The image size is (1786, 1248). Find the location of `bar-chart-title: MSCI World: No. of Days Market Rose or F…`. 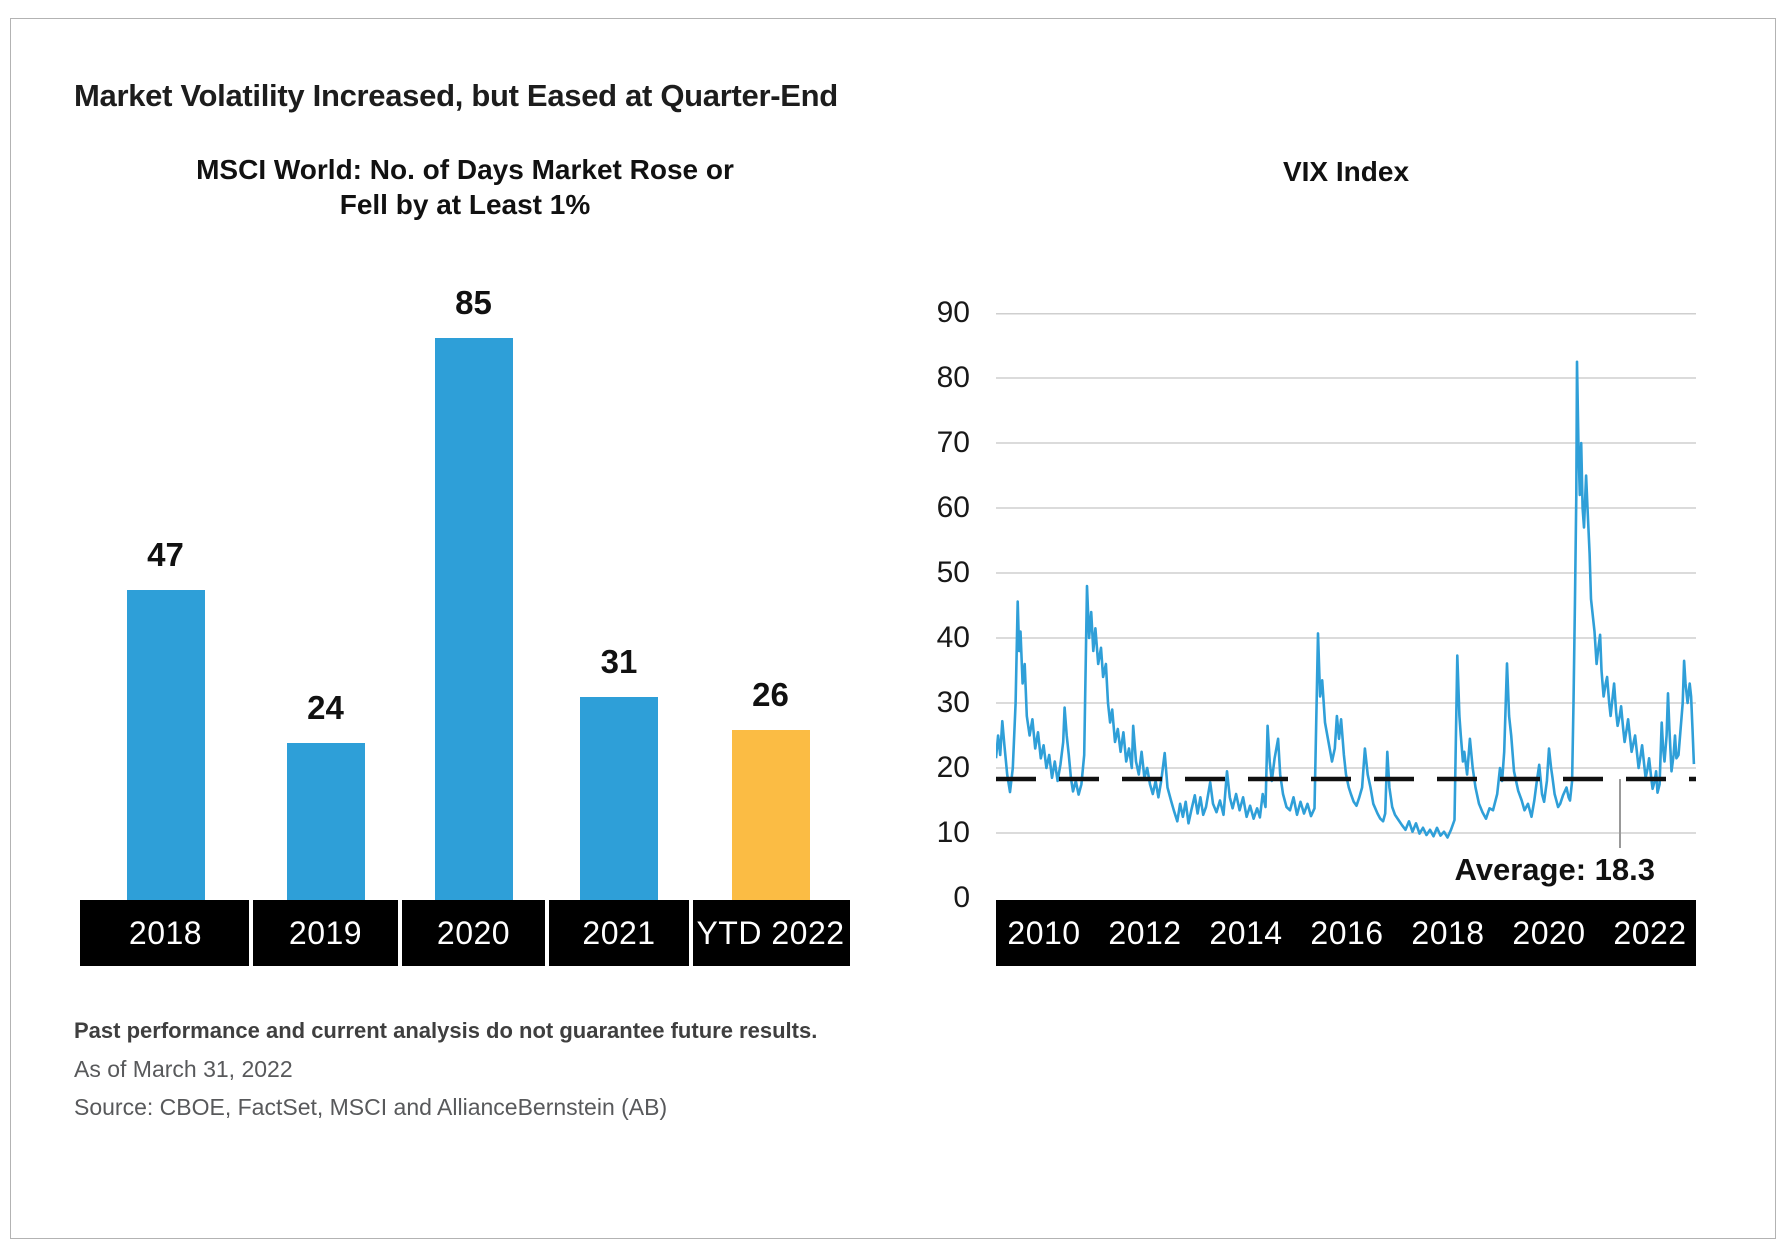

bar-chart-title: MSCI World: No. of Days Market Rose or F… is located at coordinates (465, 187).